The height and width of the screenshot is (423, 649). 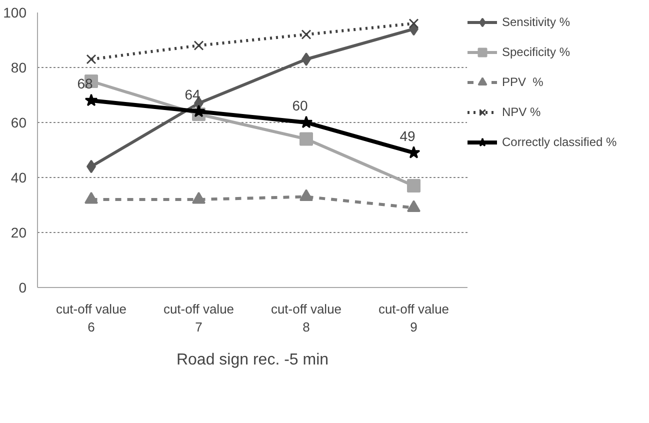 What do you see at coordinates (300, 106) in the screenshot?
I see `data-label: 60` at bounding box center [300, 106].